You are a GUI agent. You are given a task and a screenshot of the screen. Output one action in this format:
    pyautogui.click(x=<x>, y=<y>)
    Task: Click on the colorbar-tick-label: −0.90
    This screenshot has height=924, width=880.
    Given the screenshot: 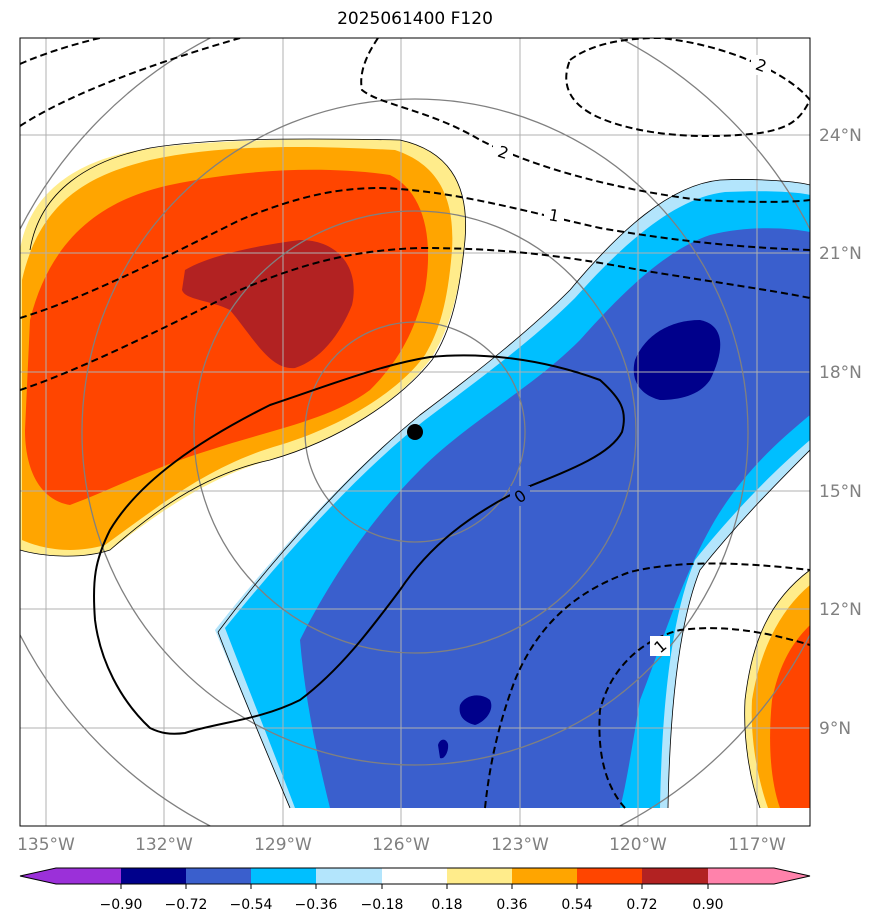 What is the action you would take?
    pyautogui.click(x=121, y=905)
    